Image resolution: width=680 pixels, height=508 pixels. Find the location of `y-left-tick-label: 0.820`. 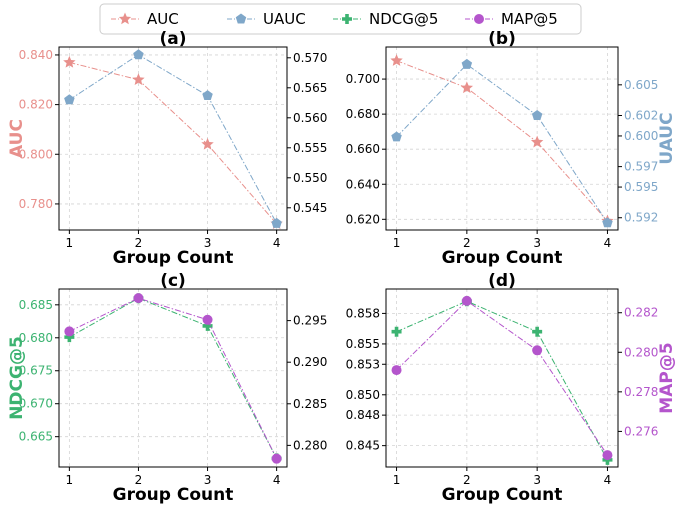

y-left-tick-label: 0.820 is located at coordinates (36, 105).